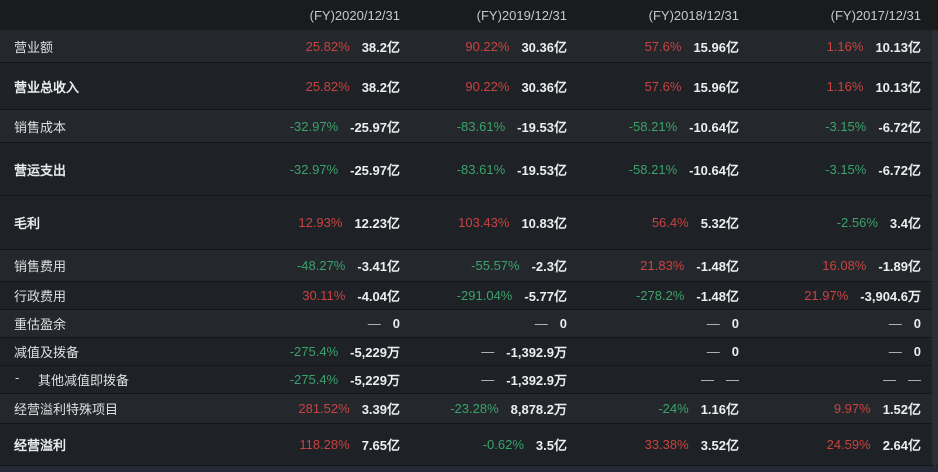 The height and width of the screenshot is (472, 938). I want to click on row-label-cell: 行政费用, so click(110, 295).